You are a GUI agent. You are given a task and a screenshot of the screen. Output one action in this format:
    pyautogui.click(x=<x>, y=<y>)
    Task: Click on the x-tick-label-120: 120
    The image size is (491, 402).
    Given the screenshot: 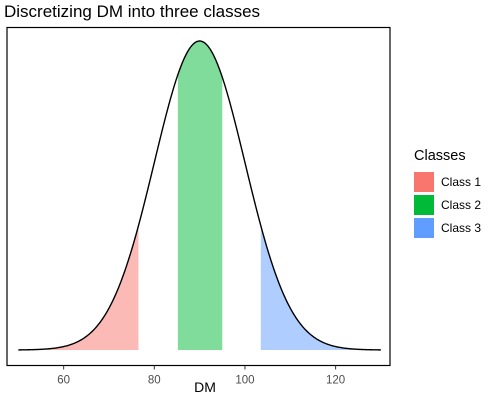 What is the action you would take?
    pyautogui.click(x=335, y=381)
    